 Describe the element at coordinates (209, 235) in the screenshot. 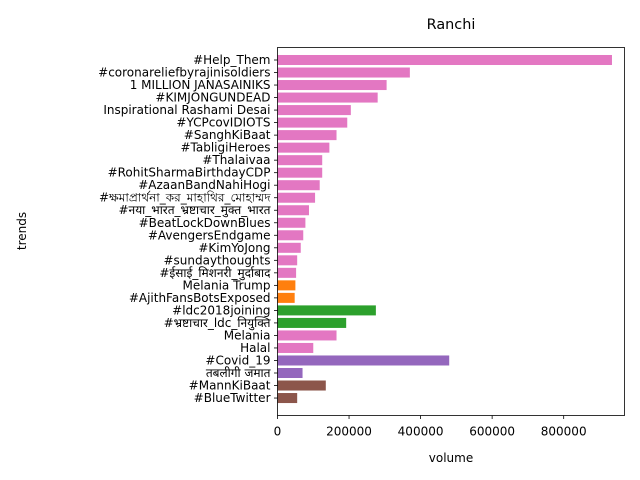

I see `y-tick-label: #AvengersEndgame` at that location.